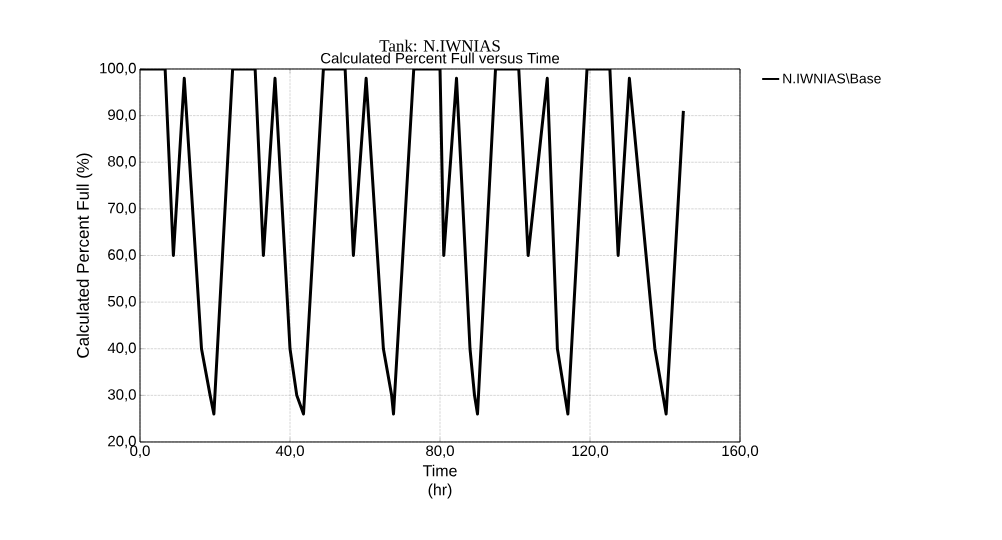 The width and height of the screenshot is (1002, 540). I want to click on y-tick-label: 100,0, so click(118, 69).